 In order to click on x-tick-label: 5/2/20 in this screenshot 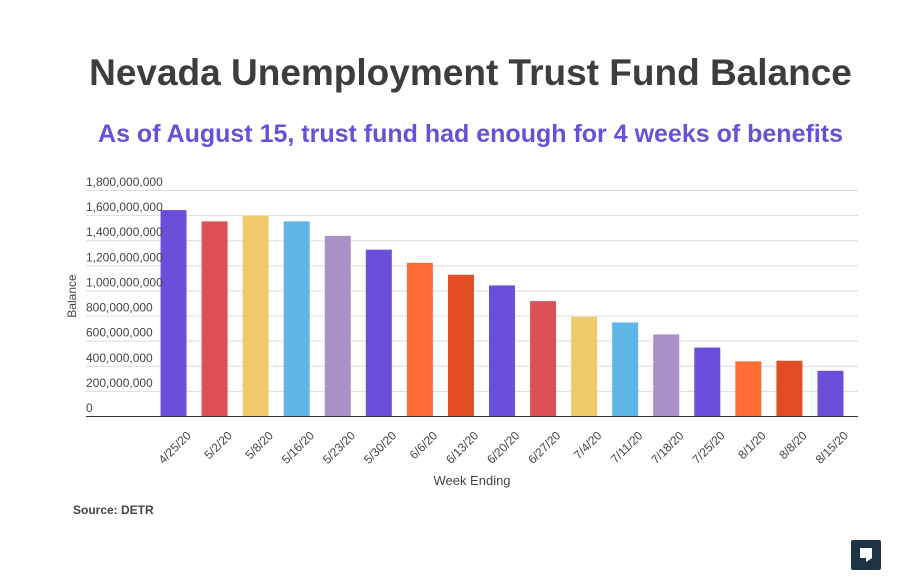, I will do `click(218, 445)`.